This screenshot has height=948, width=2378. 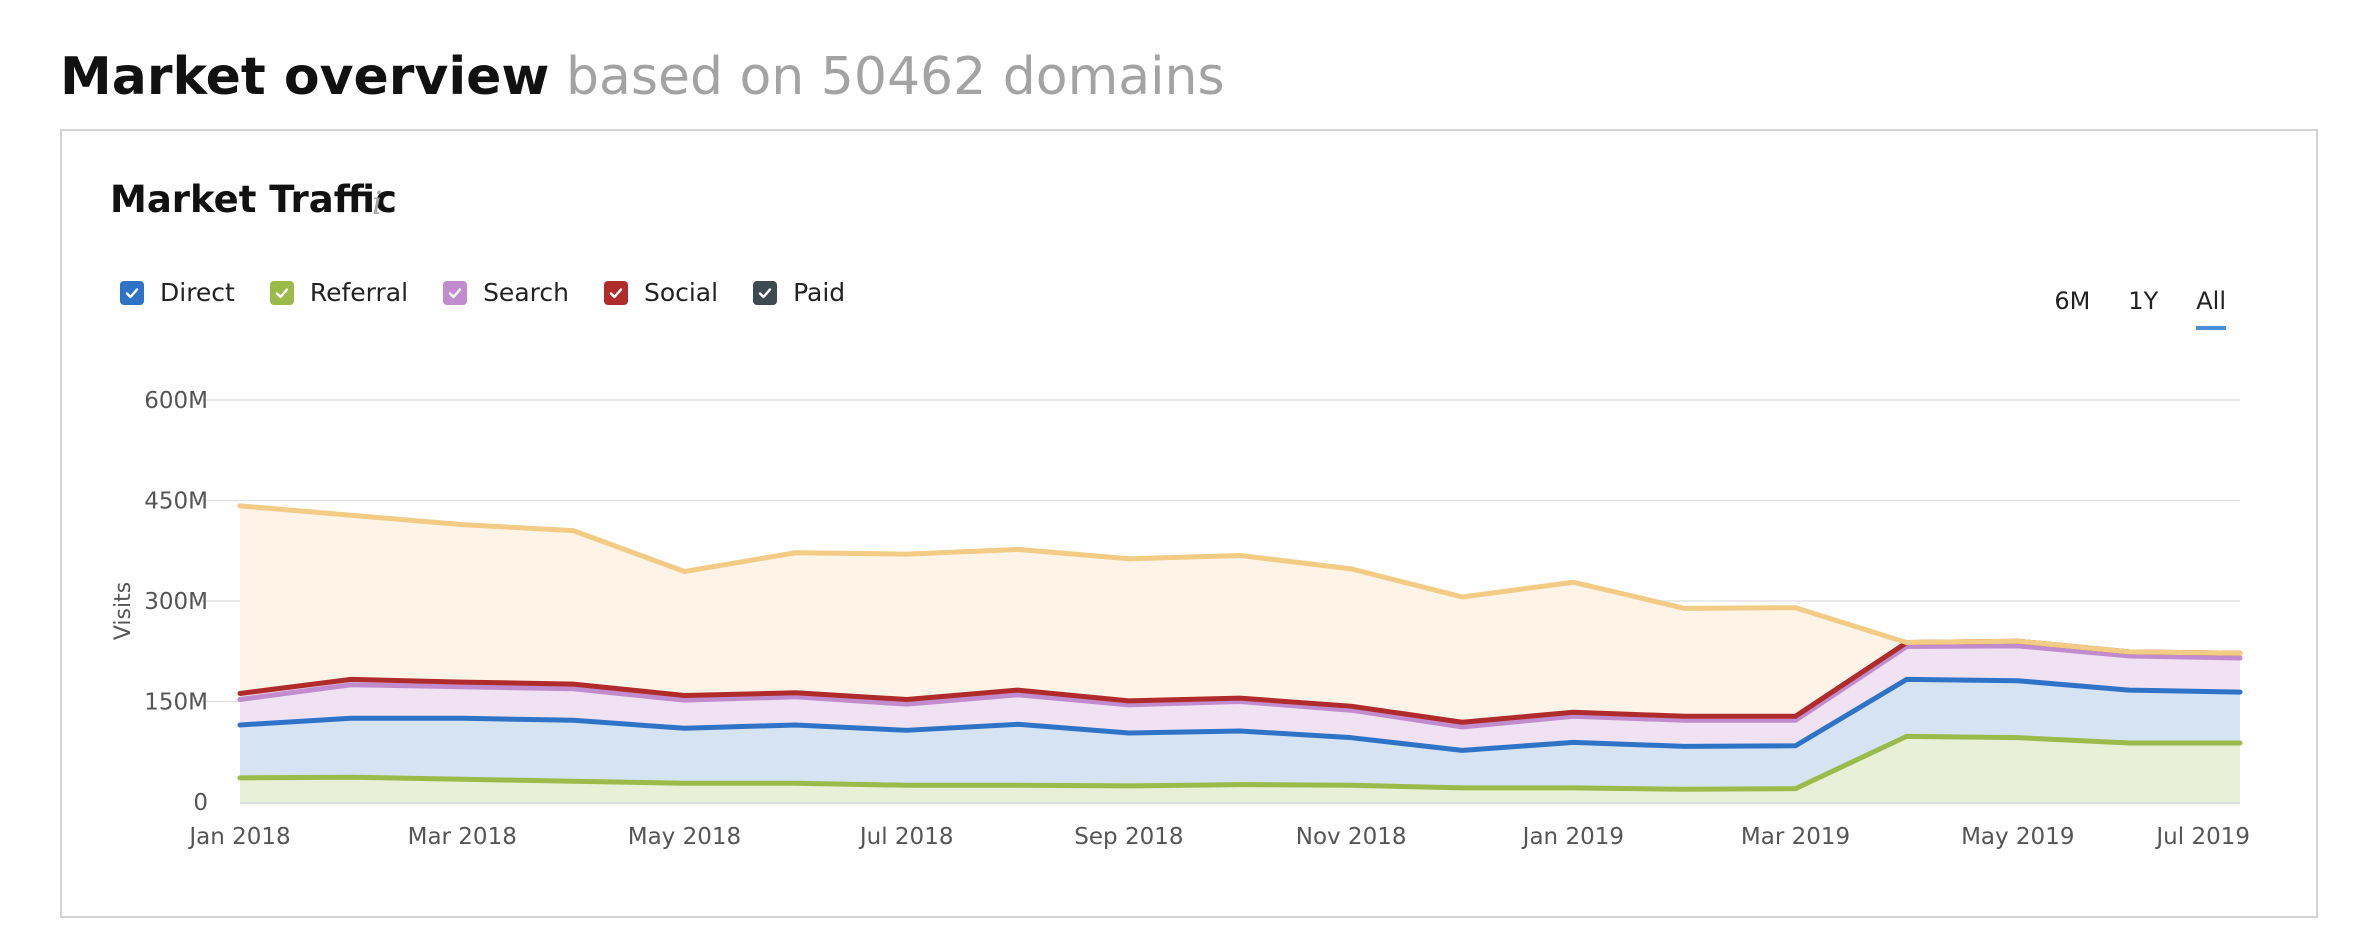 I want to click on y-axis-title: Visits, so click(x=123, y=611).